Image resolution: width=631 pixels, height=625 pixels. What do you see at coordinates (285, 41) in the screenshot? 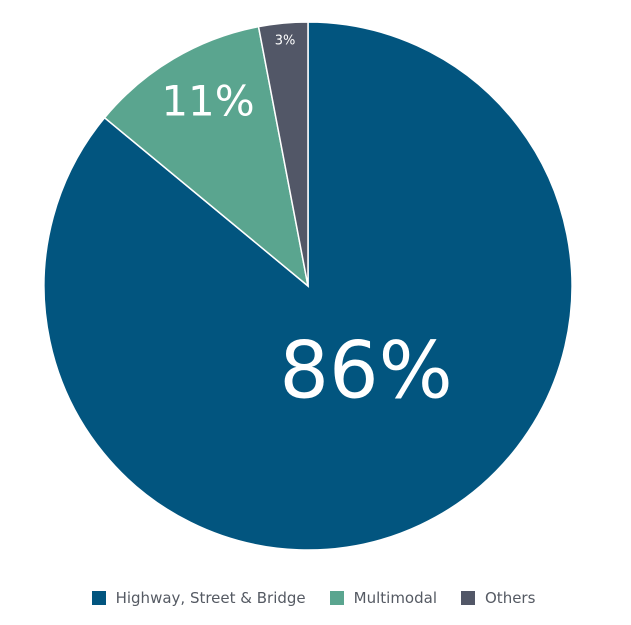
I see `data-label-others: 3%` at bounding box center [285, 41].